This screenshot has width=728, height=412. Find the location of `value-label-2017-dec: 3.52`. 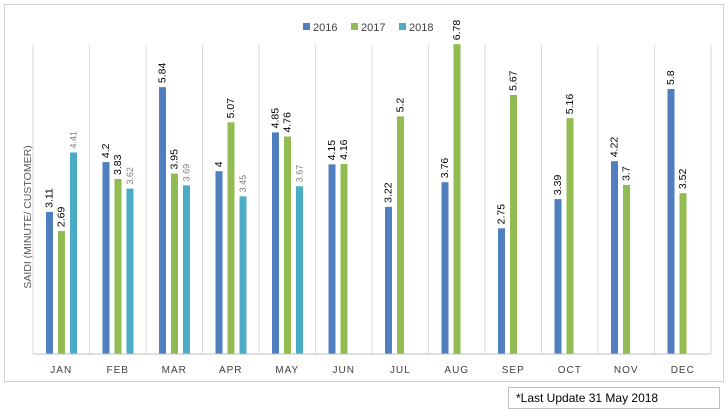

value-label-2017-dec: 3.52 is located at coordinates (683, 179).